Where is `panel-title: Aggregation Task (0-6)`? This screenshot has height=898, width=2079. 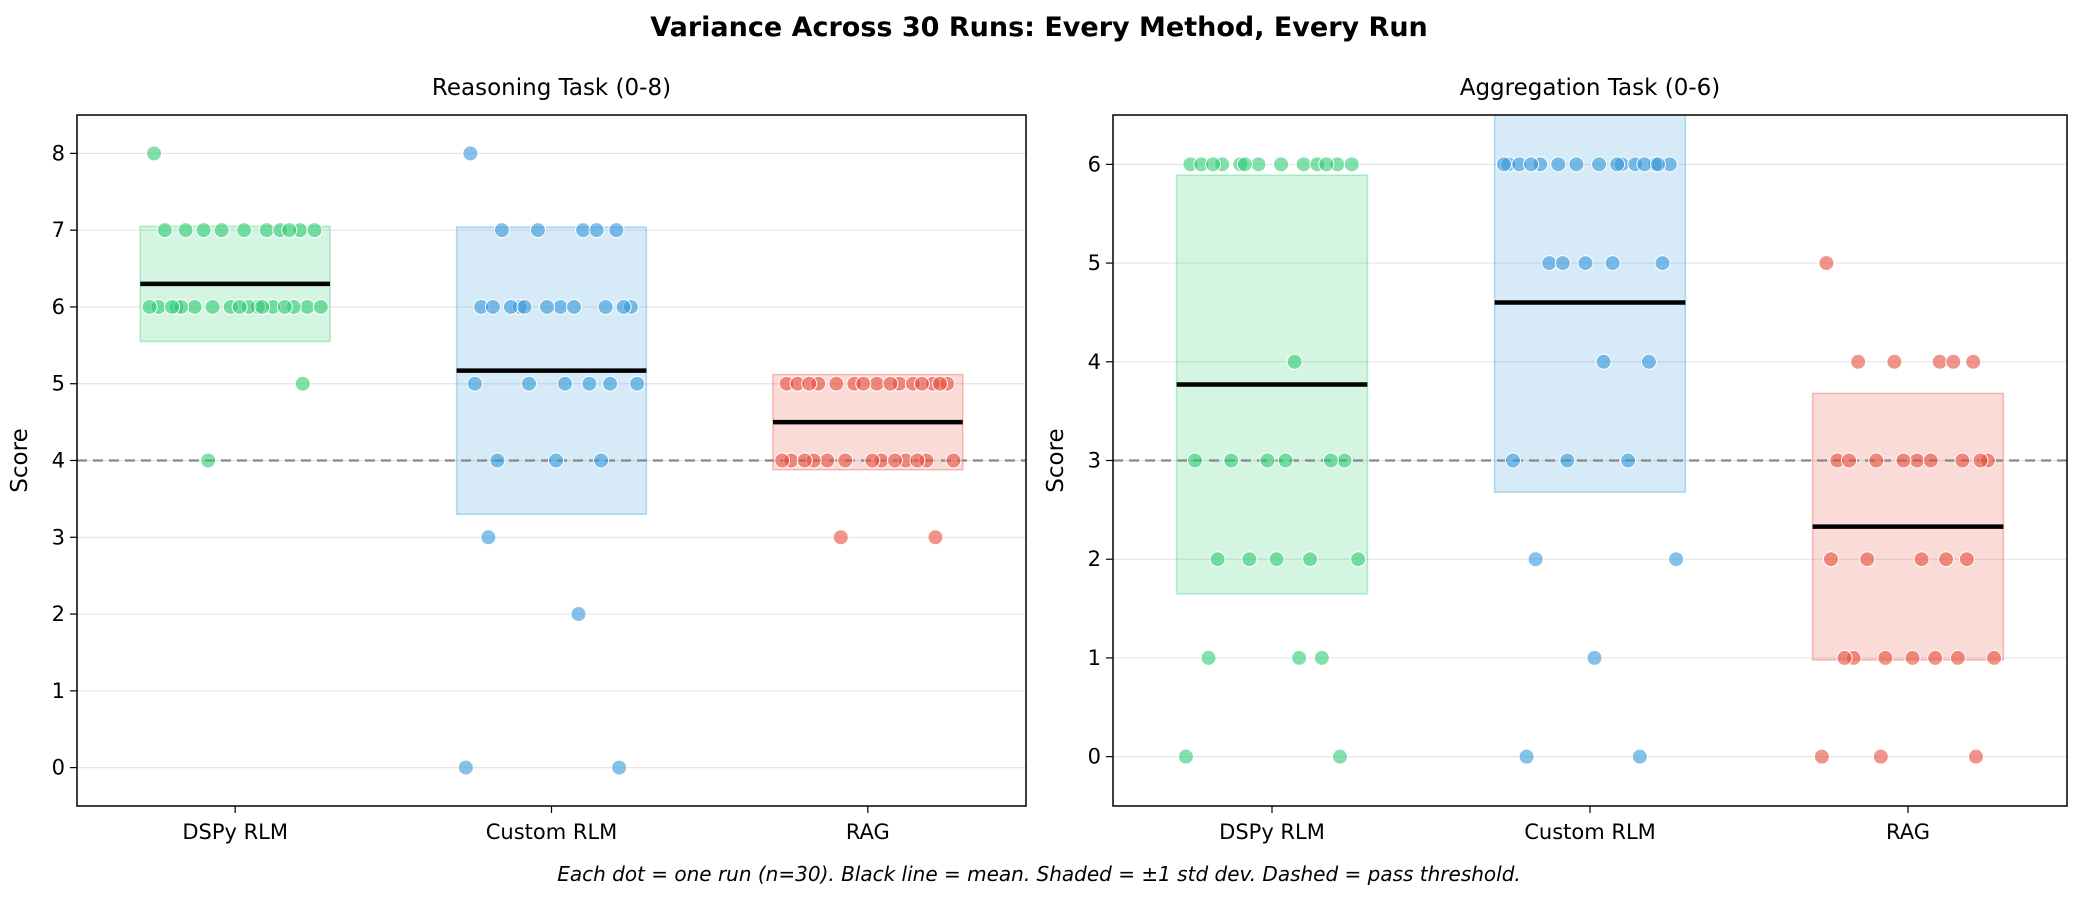
panel-title: Aggregation Task (0-6) is located at coordinates (1590, 88).